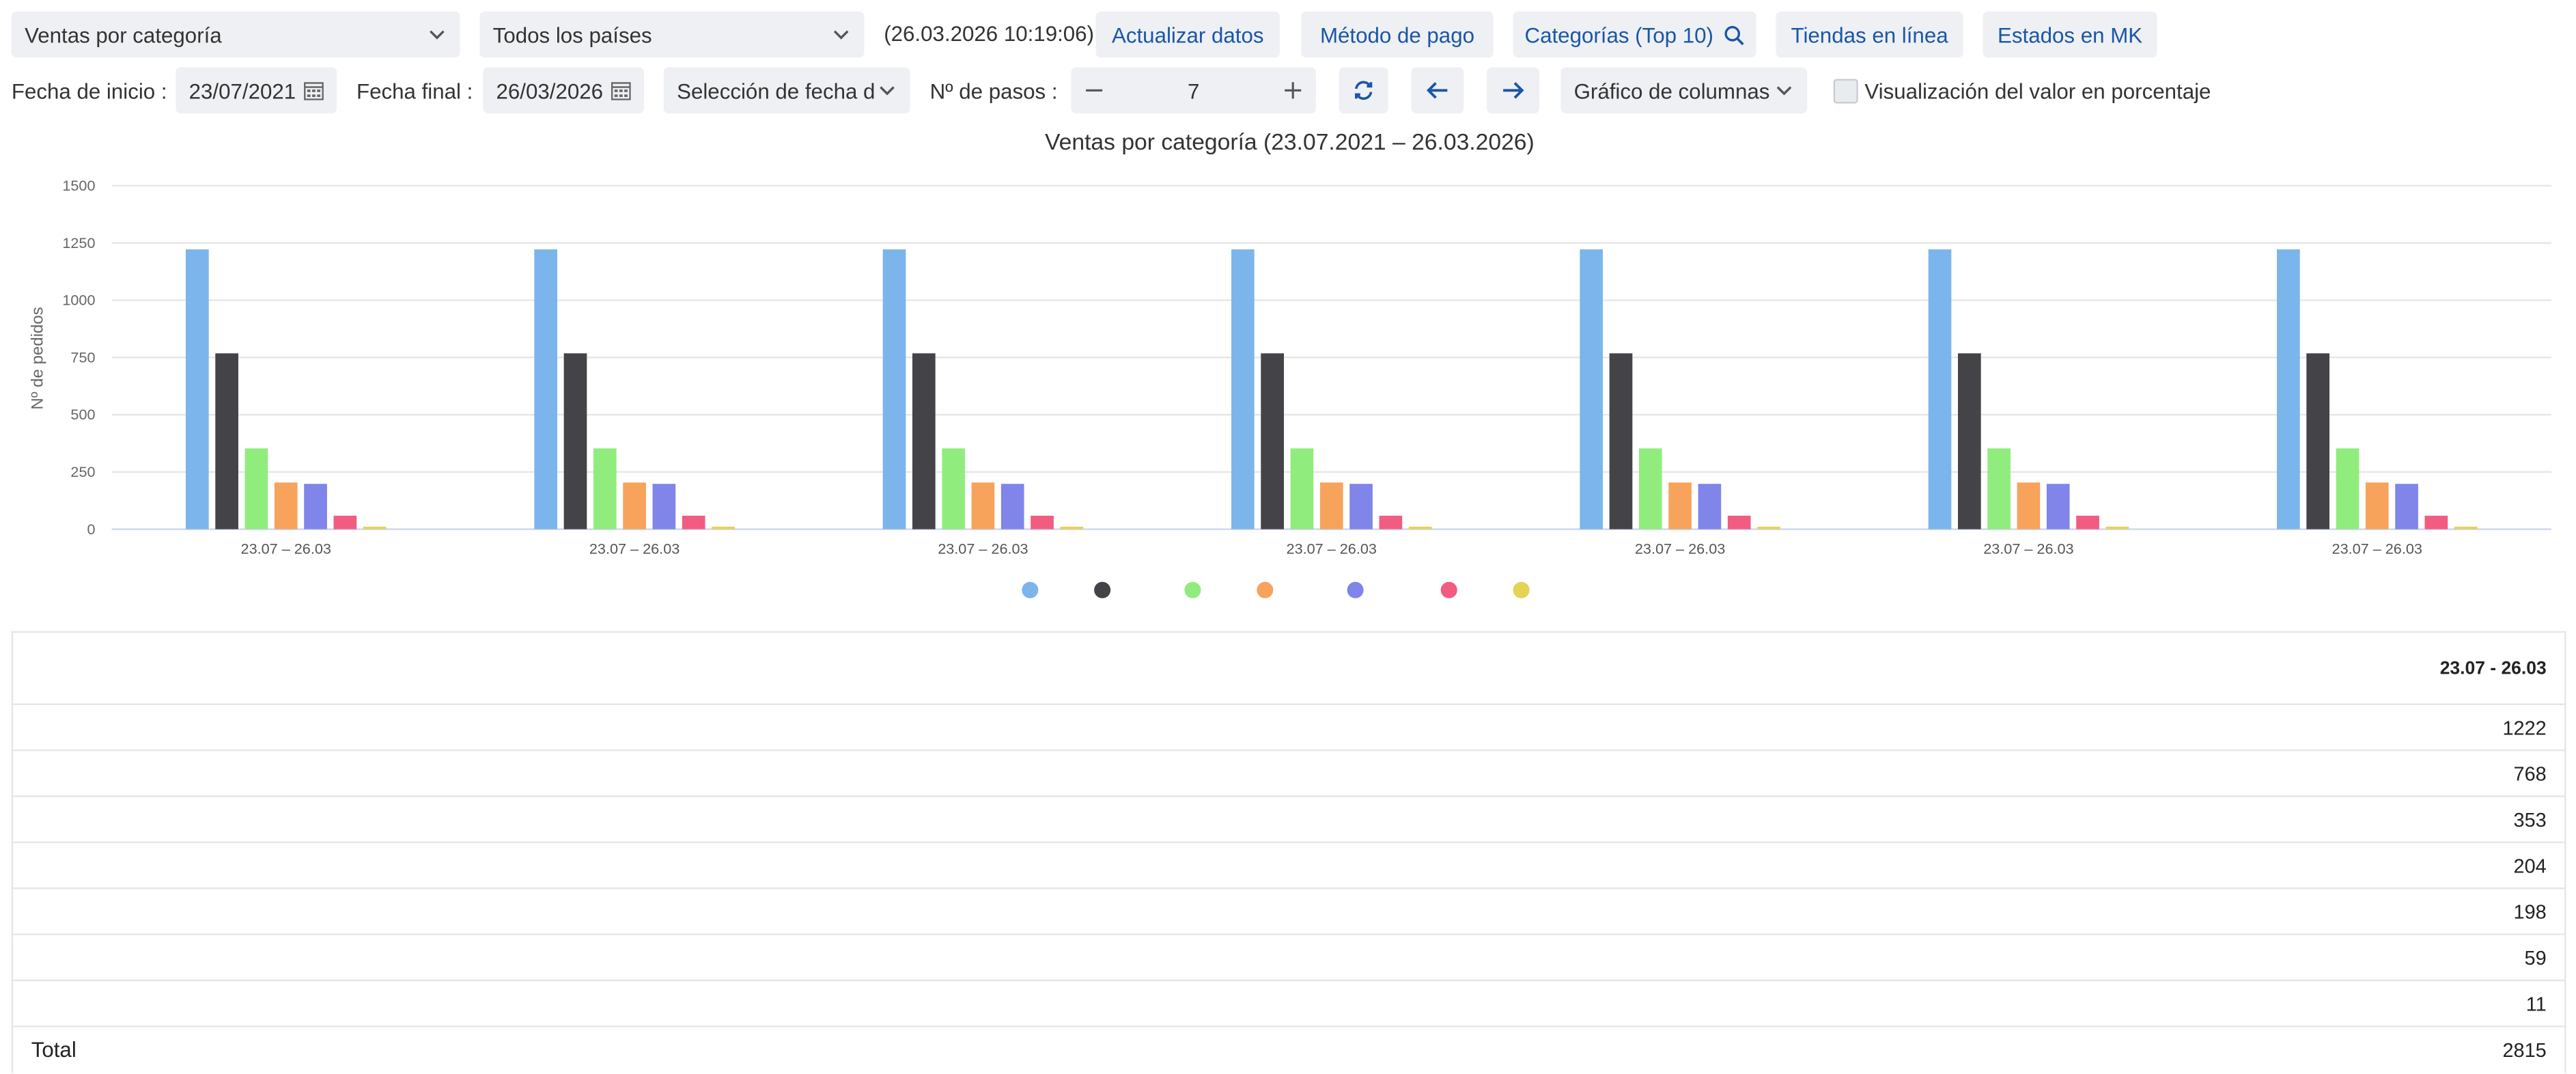 Image resolution: width=2576 pixels, height=1074 pixels. Describe the element at coordinates (480, 1048) in the screenshot. I see `total-label: Total` at that location.